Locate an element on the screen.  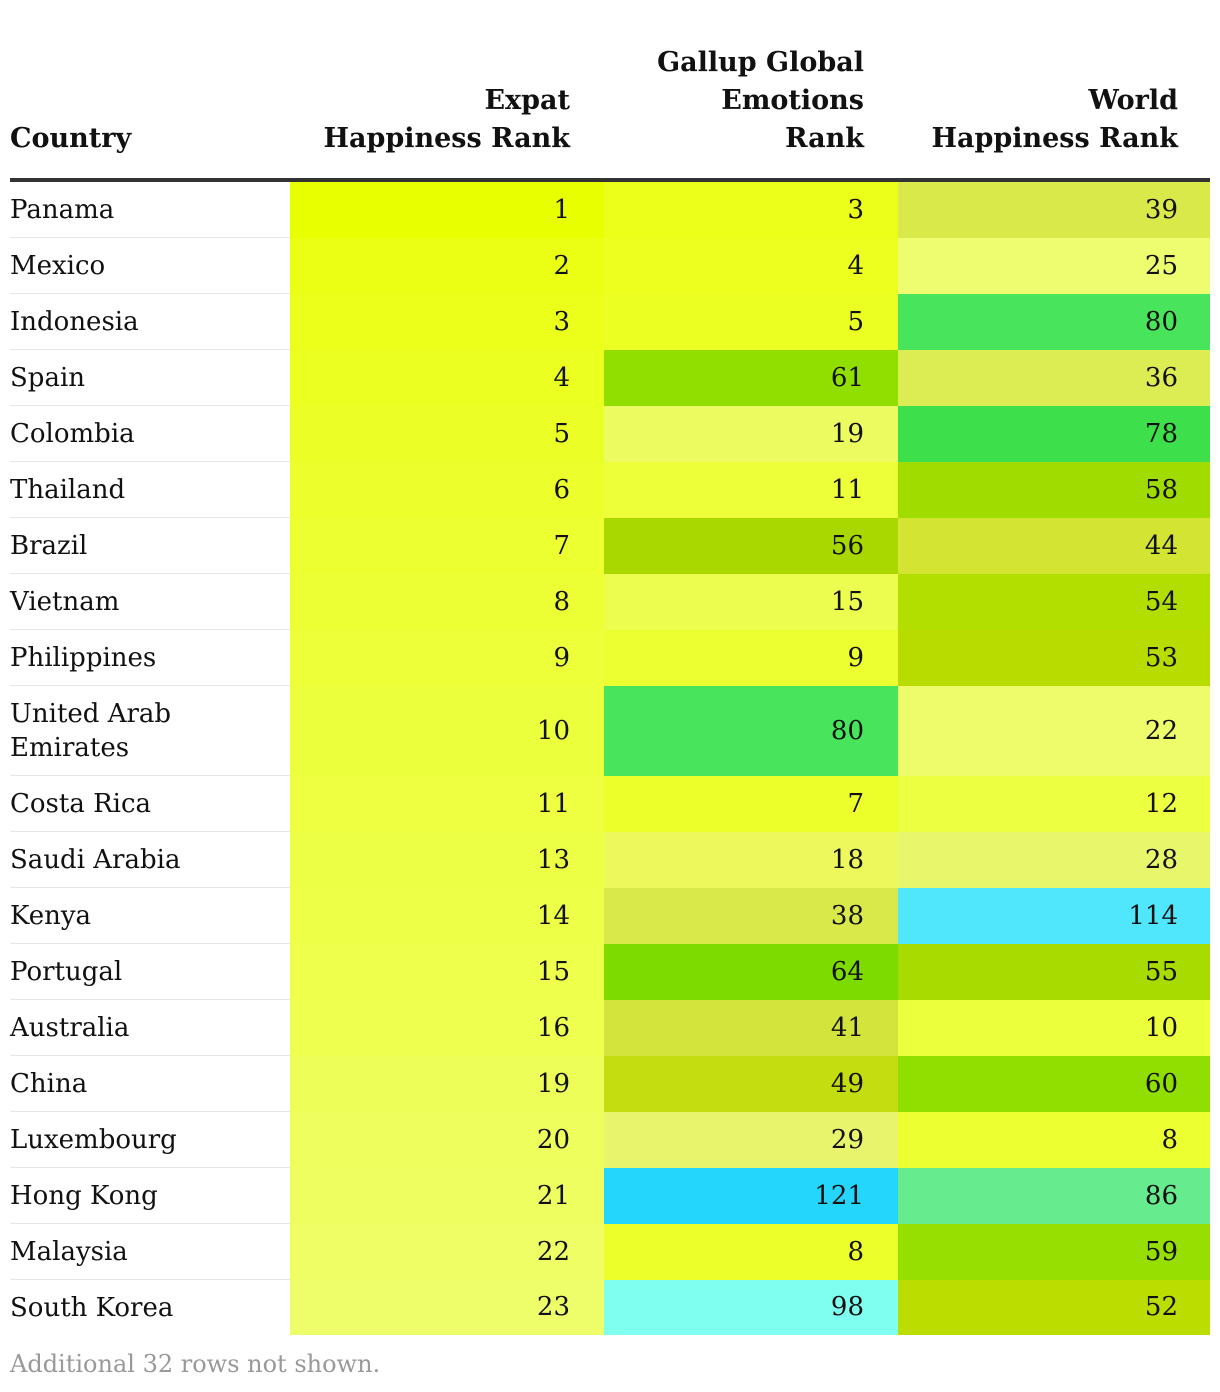
table-row: South Korea 23 98 52 is located at coordinates (610, 1307).